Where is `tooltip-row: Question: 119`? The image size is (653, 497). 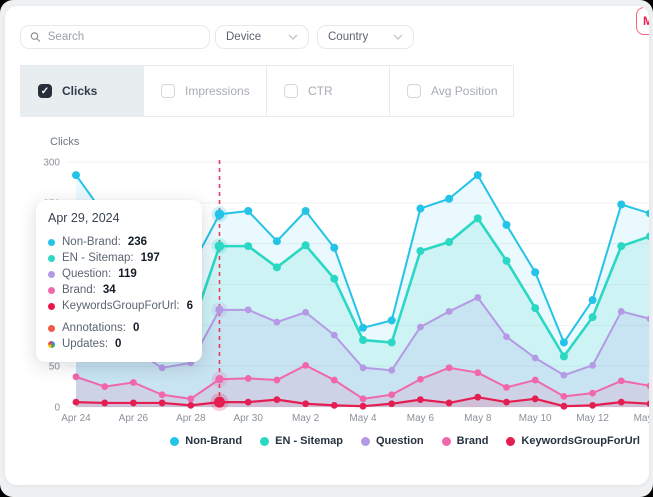 tooltip-row: Question: 119 is located at coordinates (119, 274).